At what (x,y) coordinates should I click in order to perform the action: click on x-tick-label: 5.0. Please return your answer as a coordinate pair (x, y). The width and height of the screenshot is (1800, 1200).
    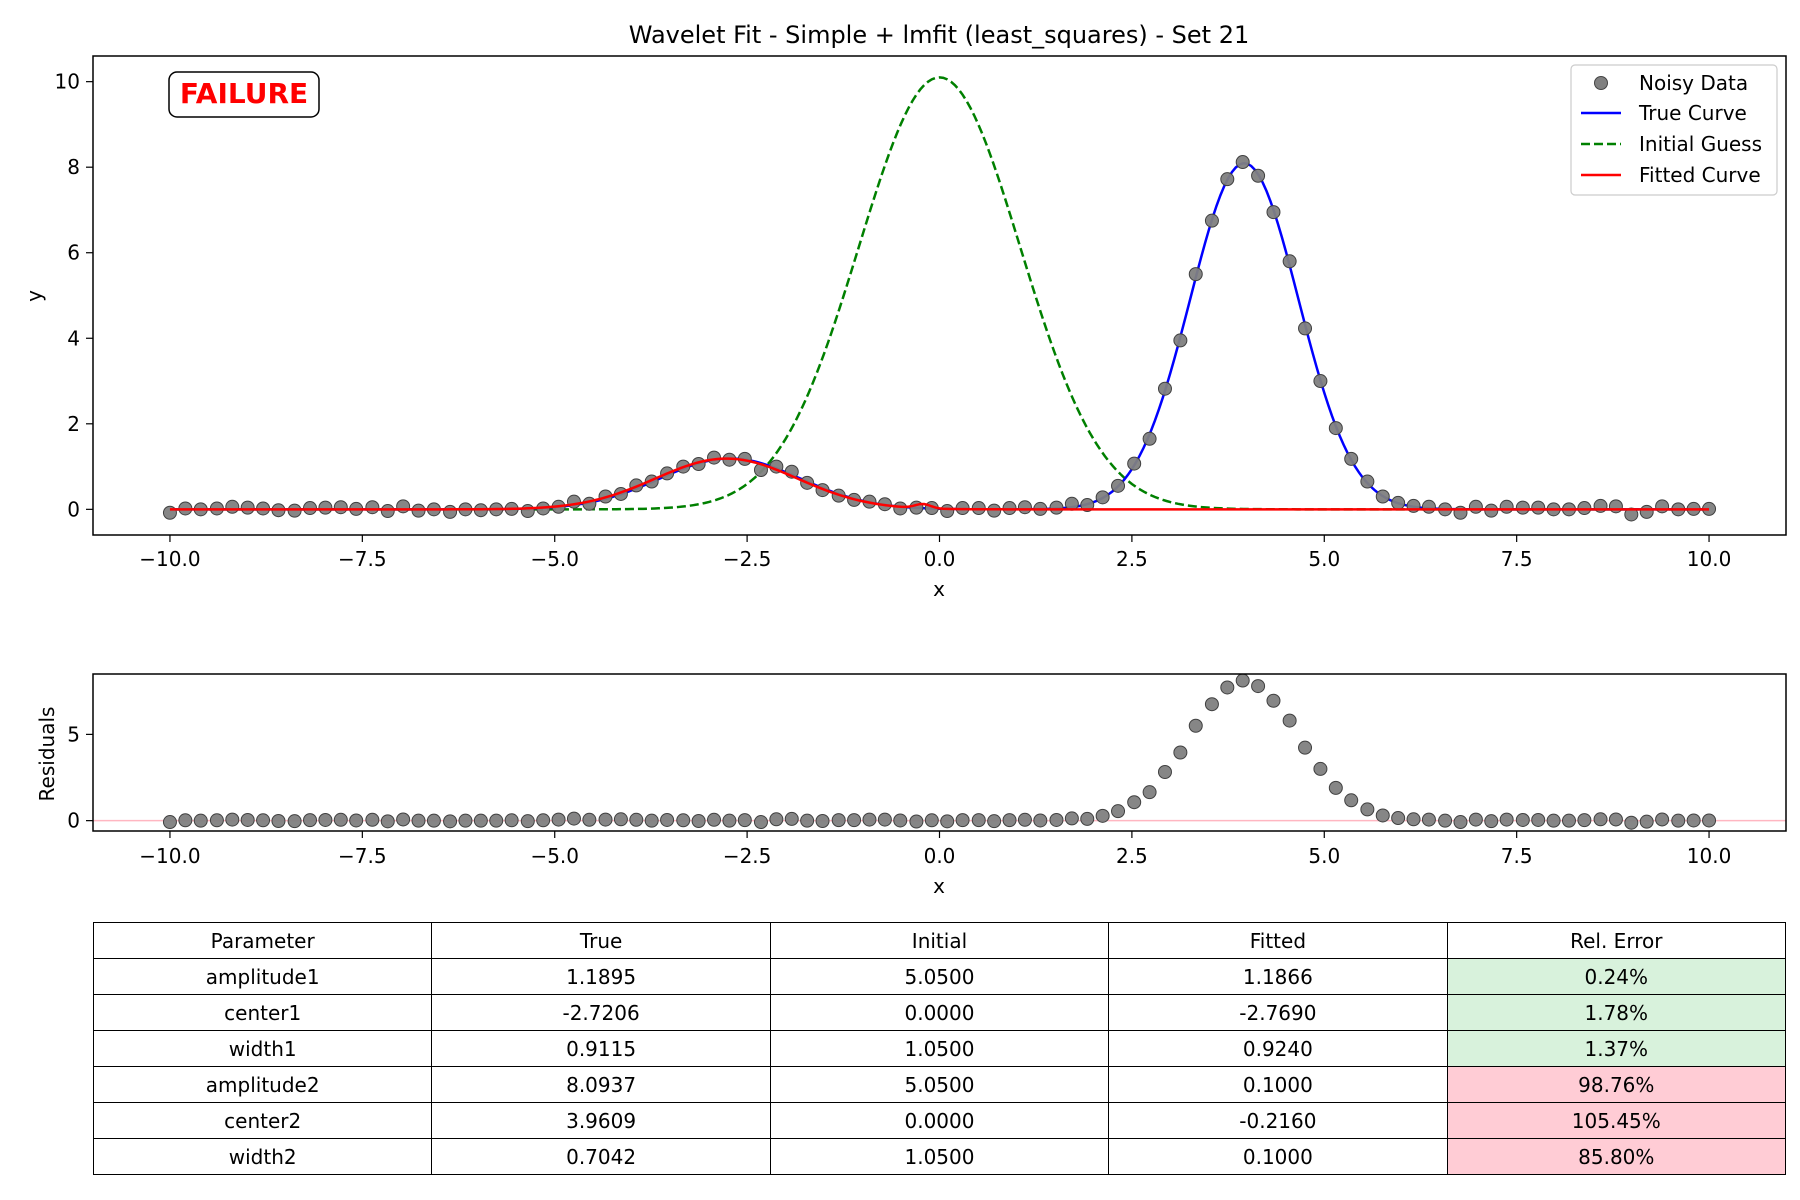
    Looking at the image, I should click on (1324, 856).